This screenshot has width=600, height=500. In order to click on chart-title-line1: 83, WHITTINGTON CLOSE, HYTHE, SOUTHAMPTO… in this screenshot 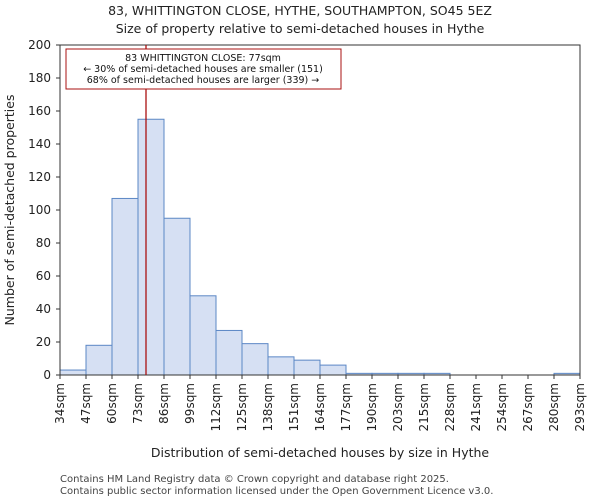, I will do `click(300, 10)`.